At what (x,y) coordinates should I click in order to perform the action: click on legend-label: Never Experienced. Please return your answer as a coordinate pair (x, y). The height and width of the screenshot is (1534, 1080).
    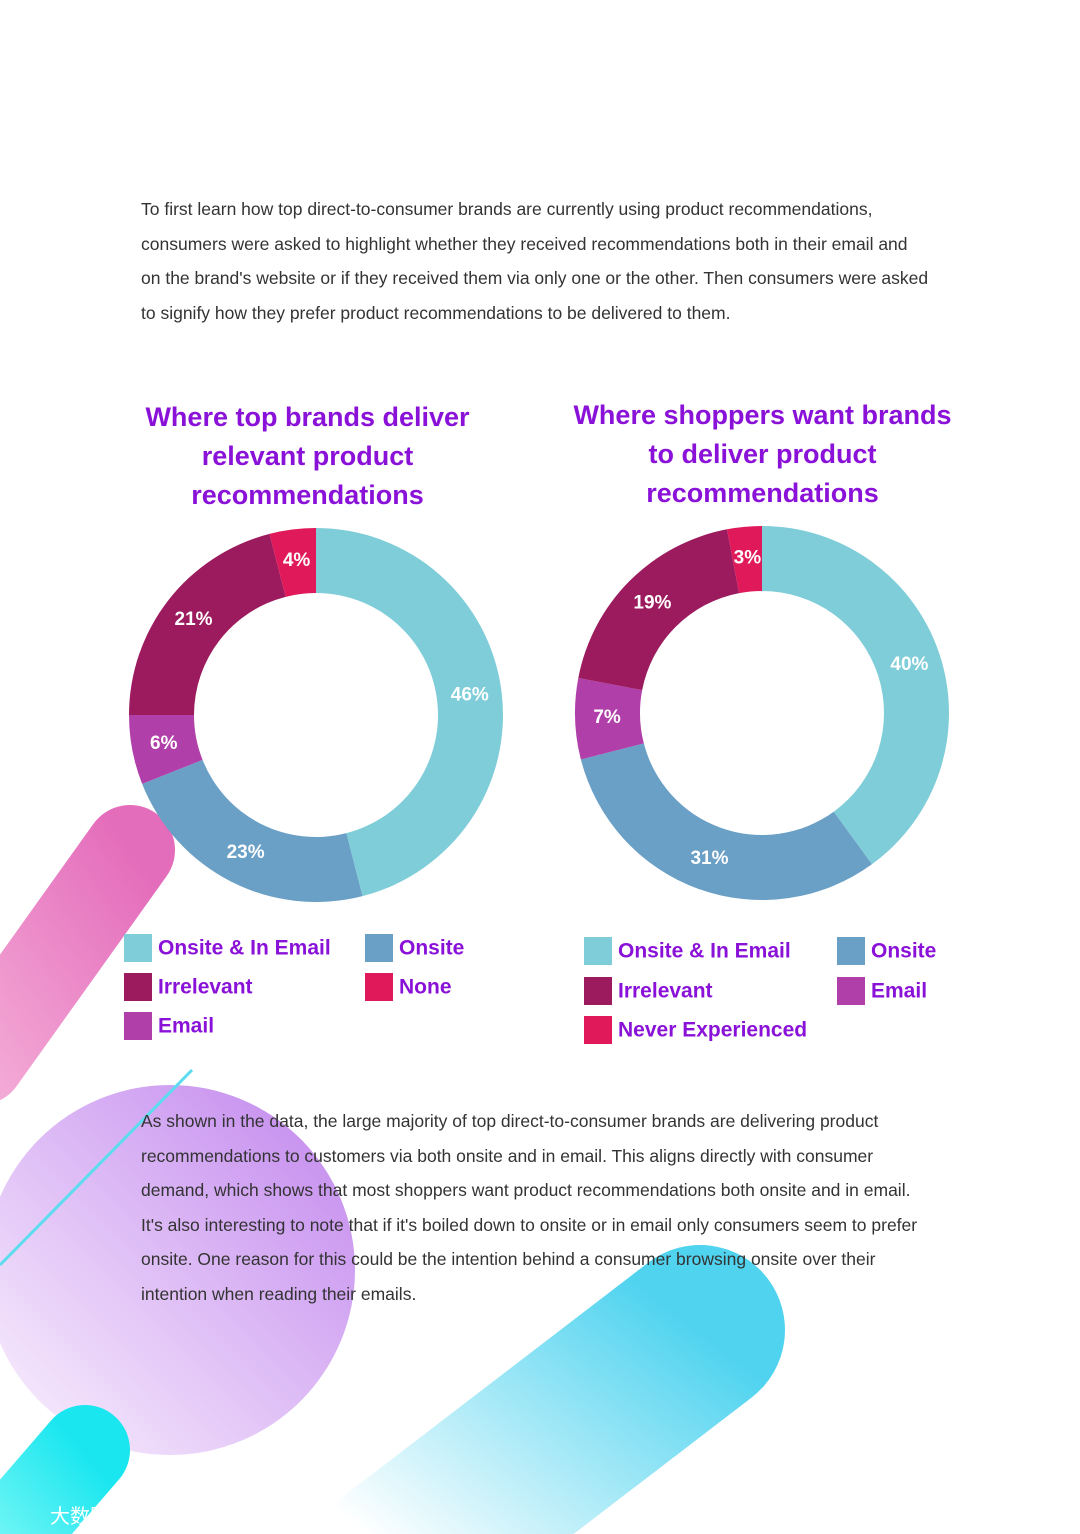
    Looking at the image, I should click on (712, 1030).